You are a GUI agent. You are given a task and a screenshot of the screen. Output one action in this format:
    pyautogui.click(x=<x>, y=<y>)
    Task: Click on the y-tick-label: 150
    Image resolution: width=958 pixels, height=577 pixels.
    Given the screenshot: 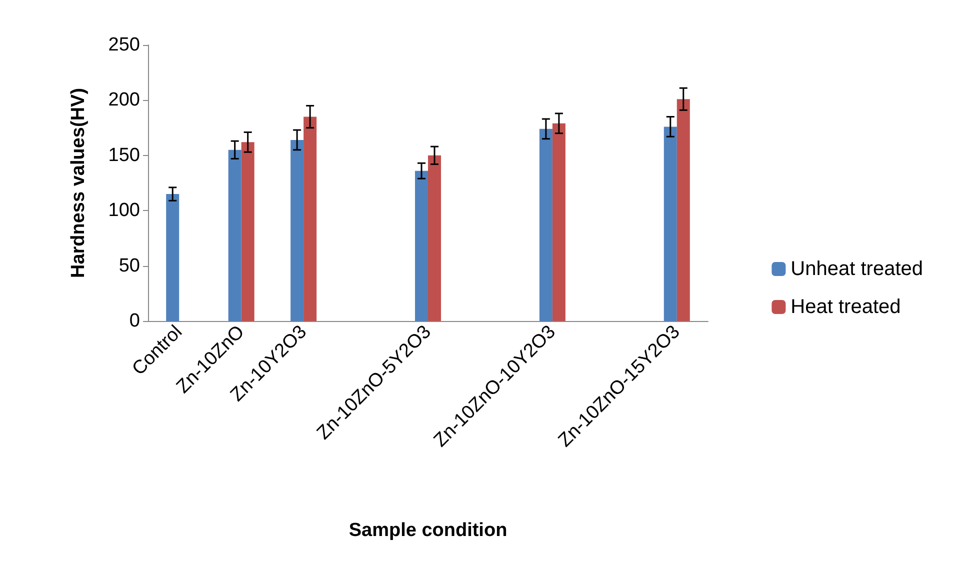 What is the action you would take?
    pyautogui.click(x=124, y=155)
    